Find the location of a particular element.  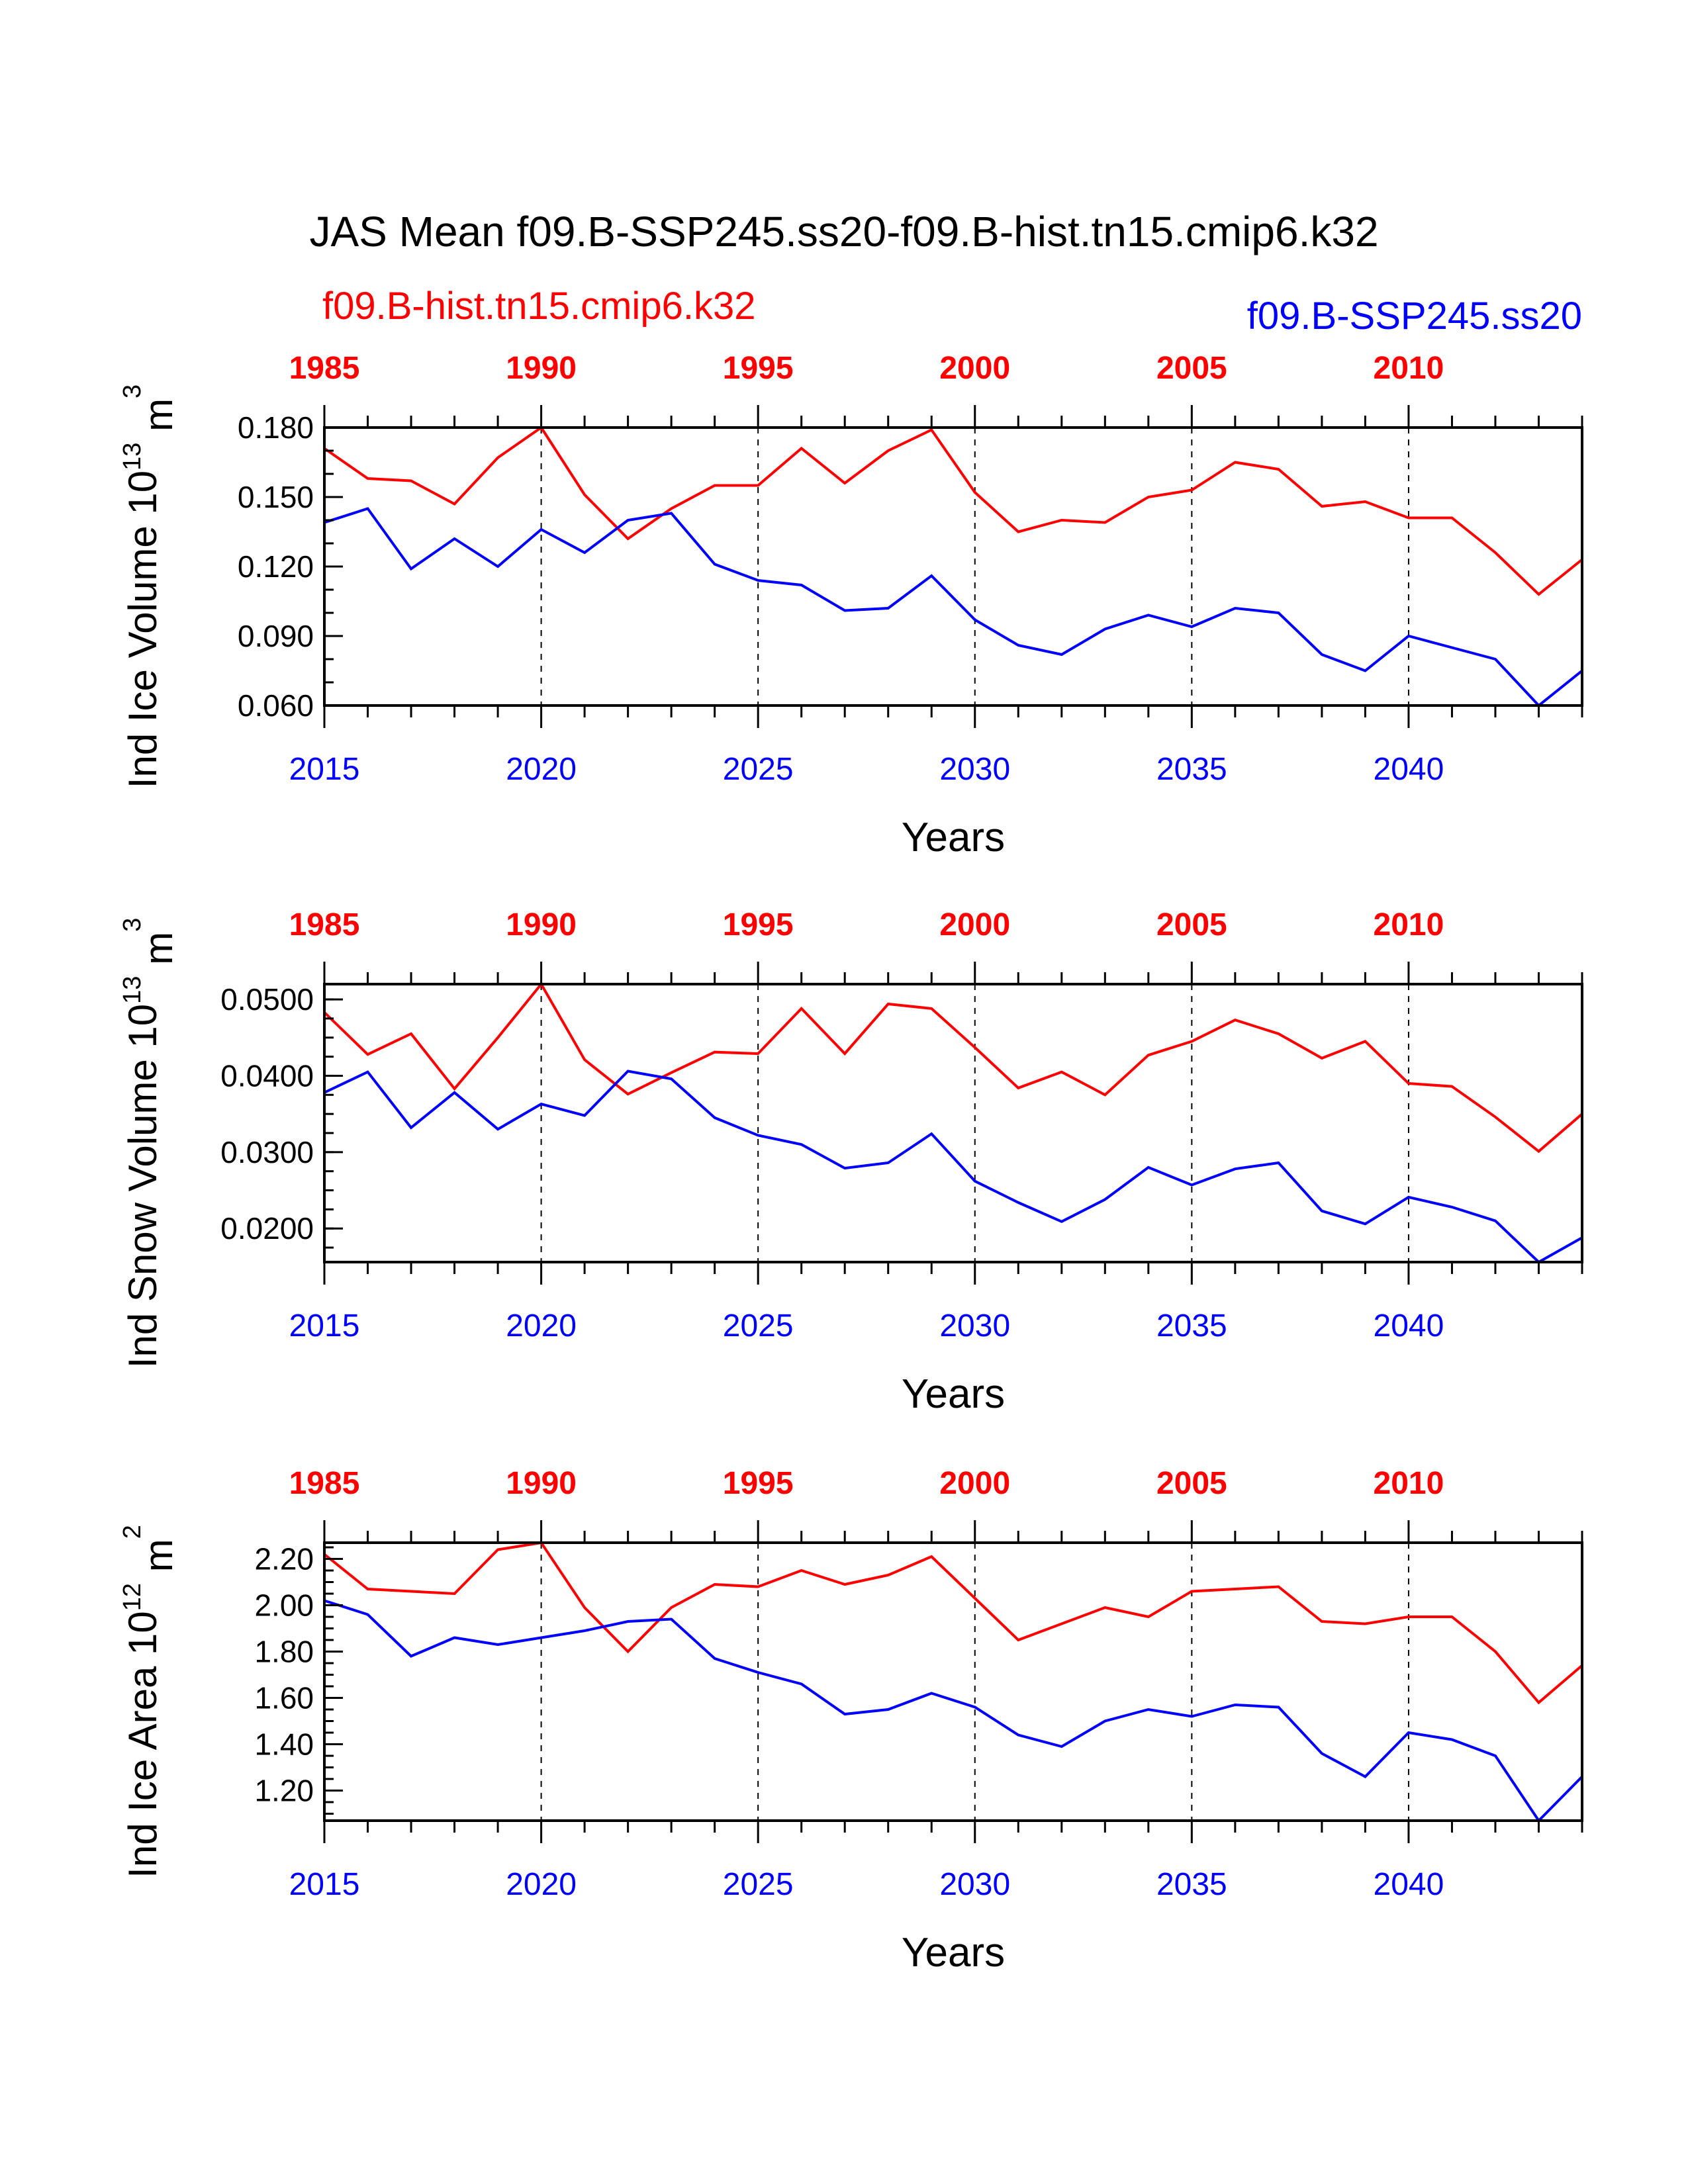

y-axis-label: Ind Snow Volume 1013 m3 is located at coordinates (149, 1143).